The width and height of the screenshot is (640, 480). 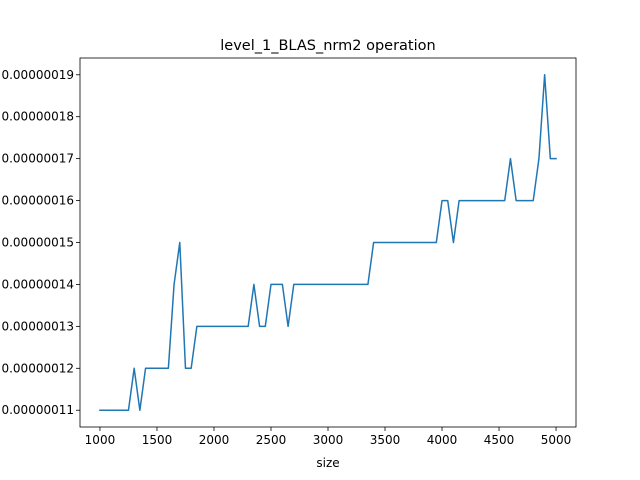 I want to click on x-axis-label: size, so click(x=327, y=463).